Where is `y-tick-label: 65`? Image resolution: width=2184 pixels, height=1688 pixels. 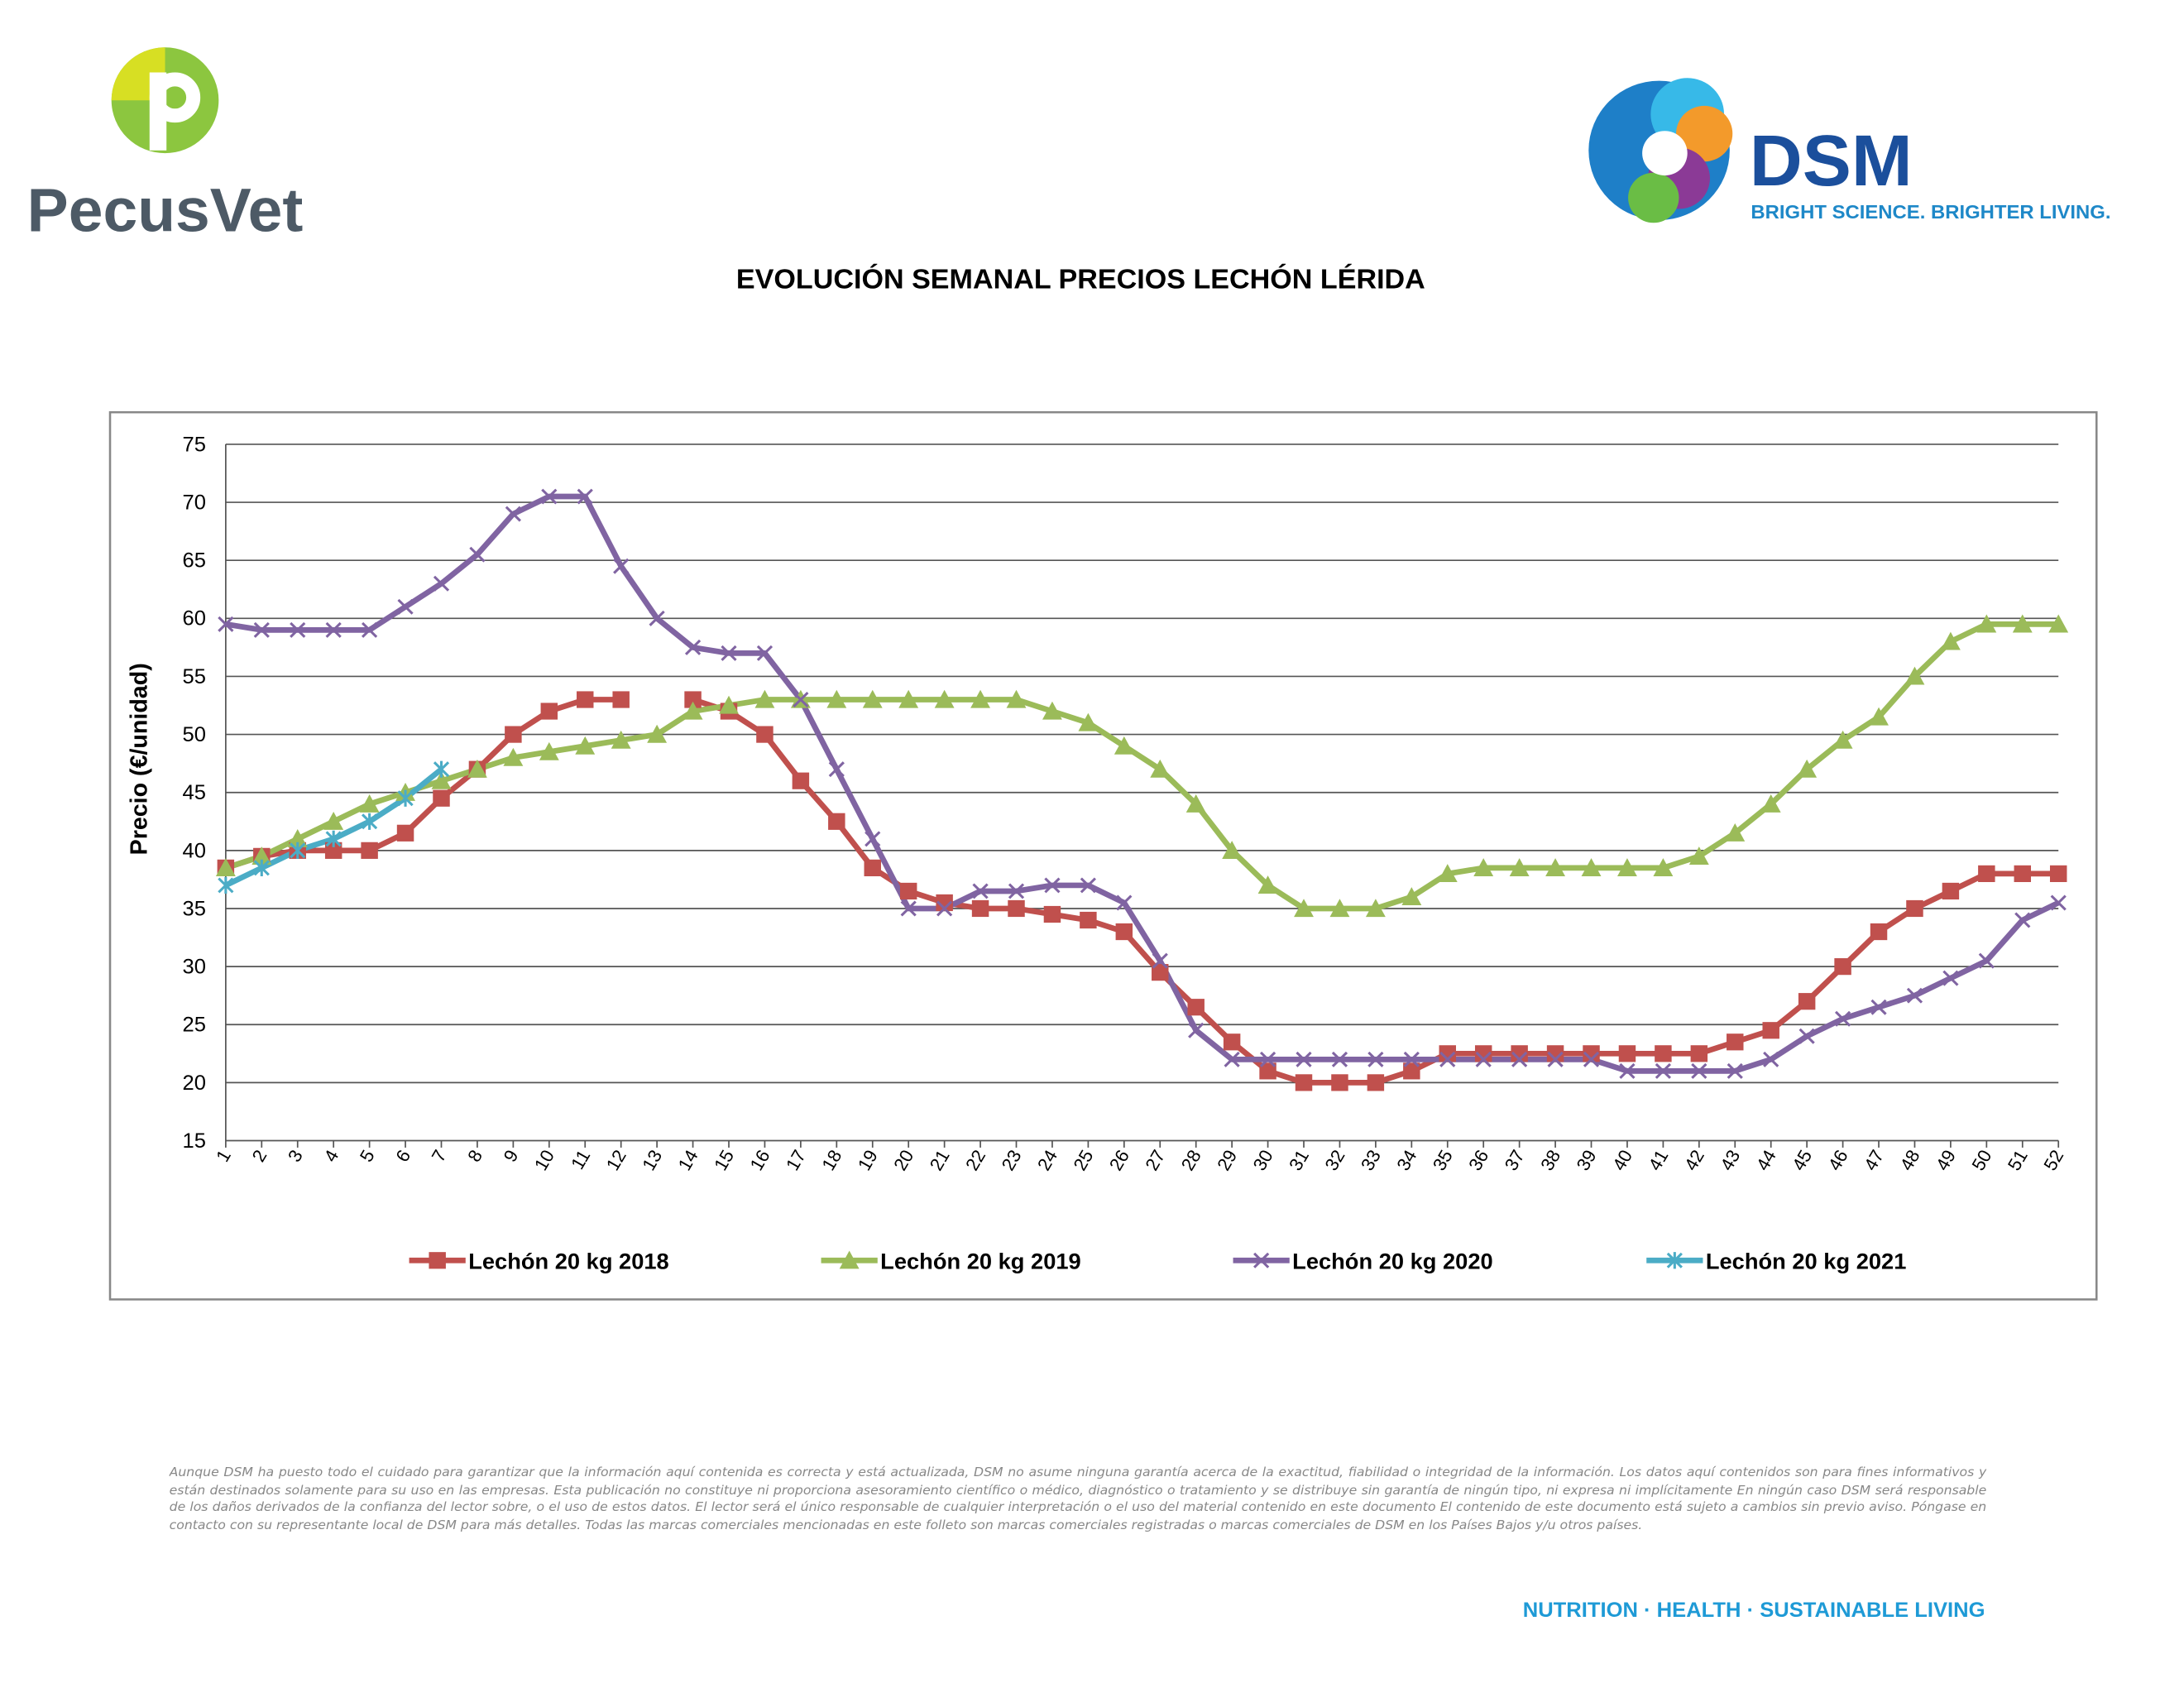 y-tick-label: 65 is located at coordinates (194, 561).